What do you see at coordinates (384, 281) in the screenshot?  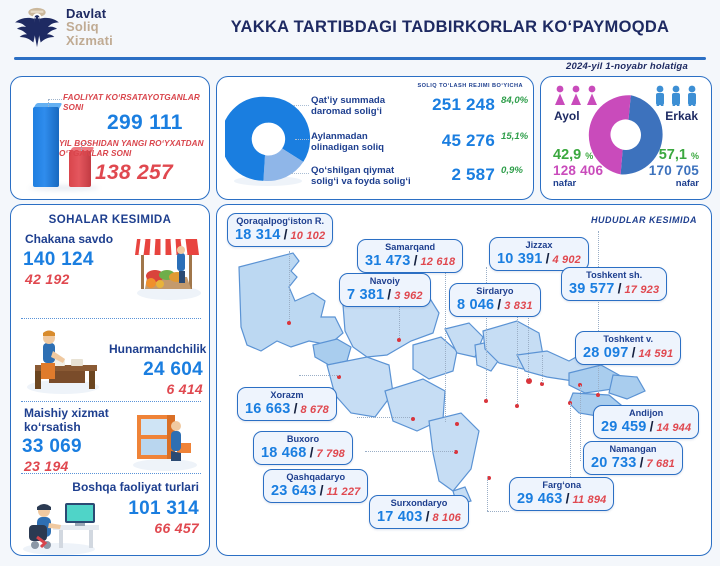 I see `region-name: Navoiy` at bounding box center [384, 281].